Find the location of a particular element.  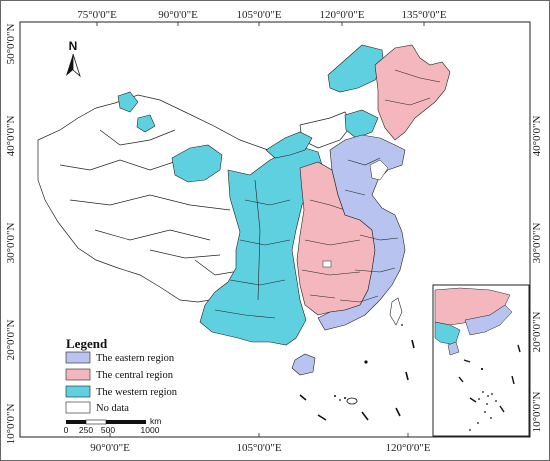

inset-map is located at coordinates (481, 360).